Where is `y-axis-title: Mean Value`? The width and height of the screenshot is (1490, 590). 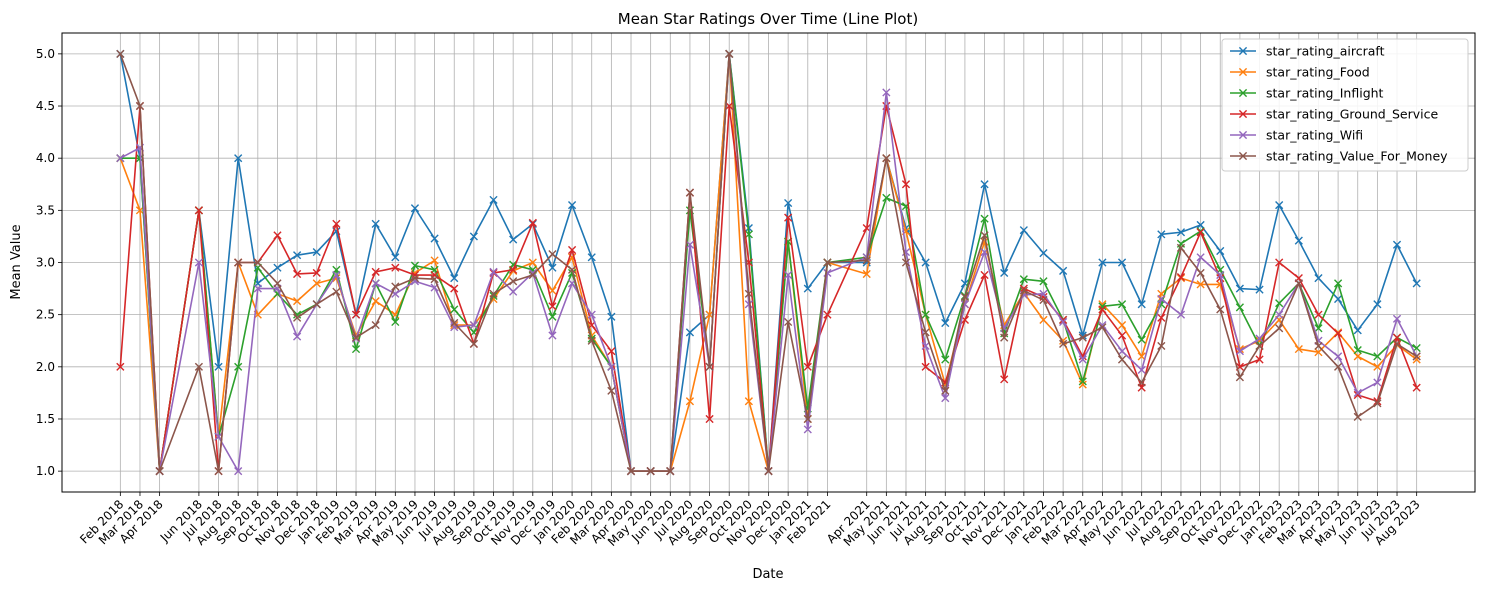
y-axis-title: Mean Value is located at coordinates (16, 261).